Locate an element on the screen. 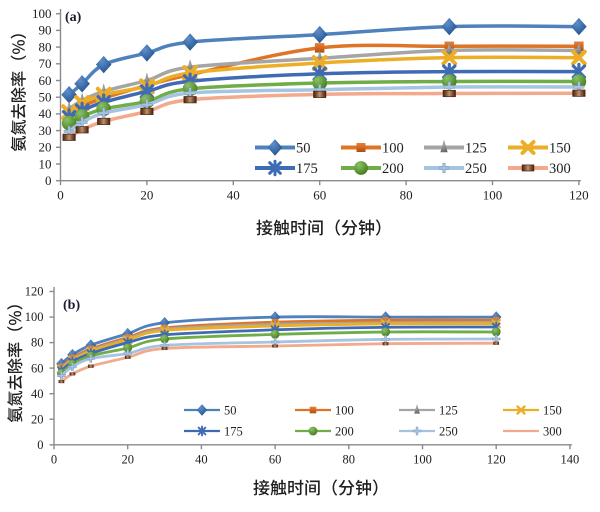  svg-text: 10 is located at coordinates (45, 163).